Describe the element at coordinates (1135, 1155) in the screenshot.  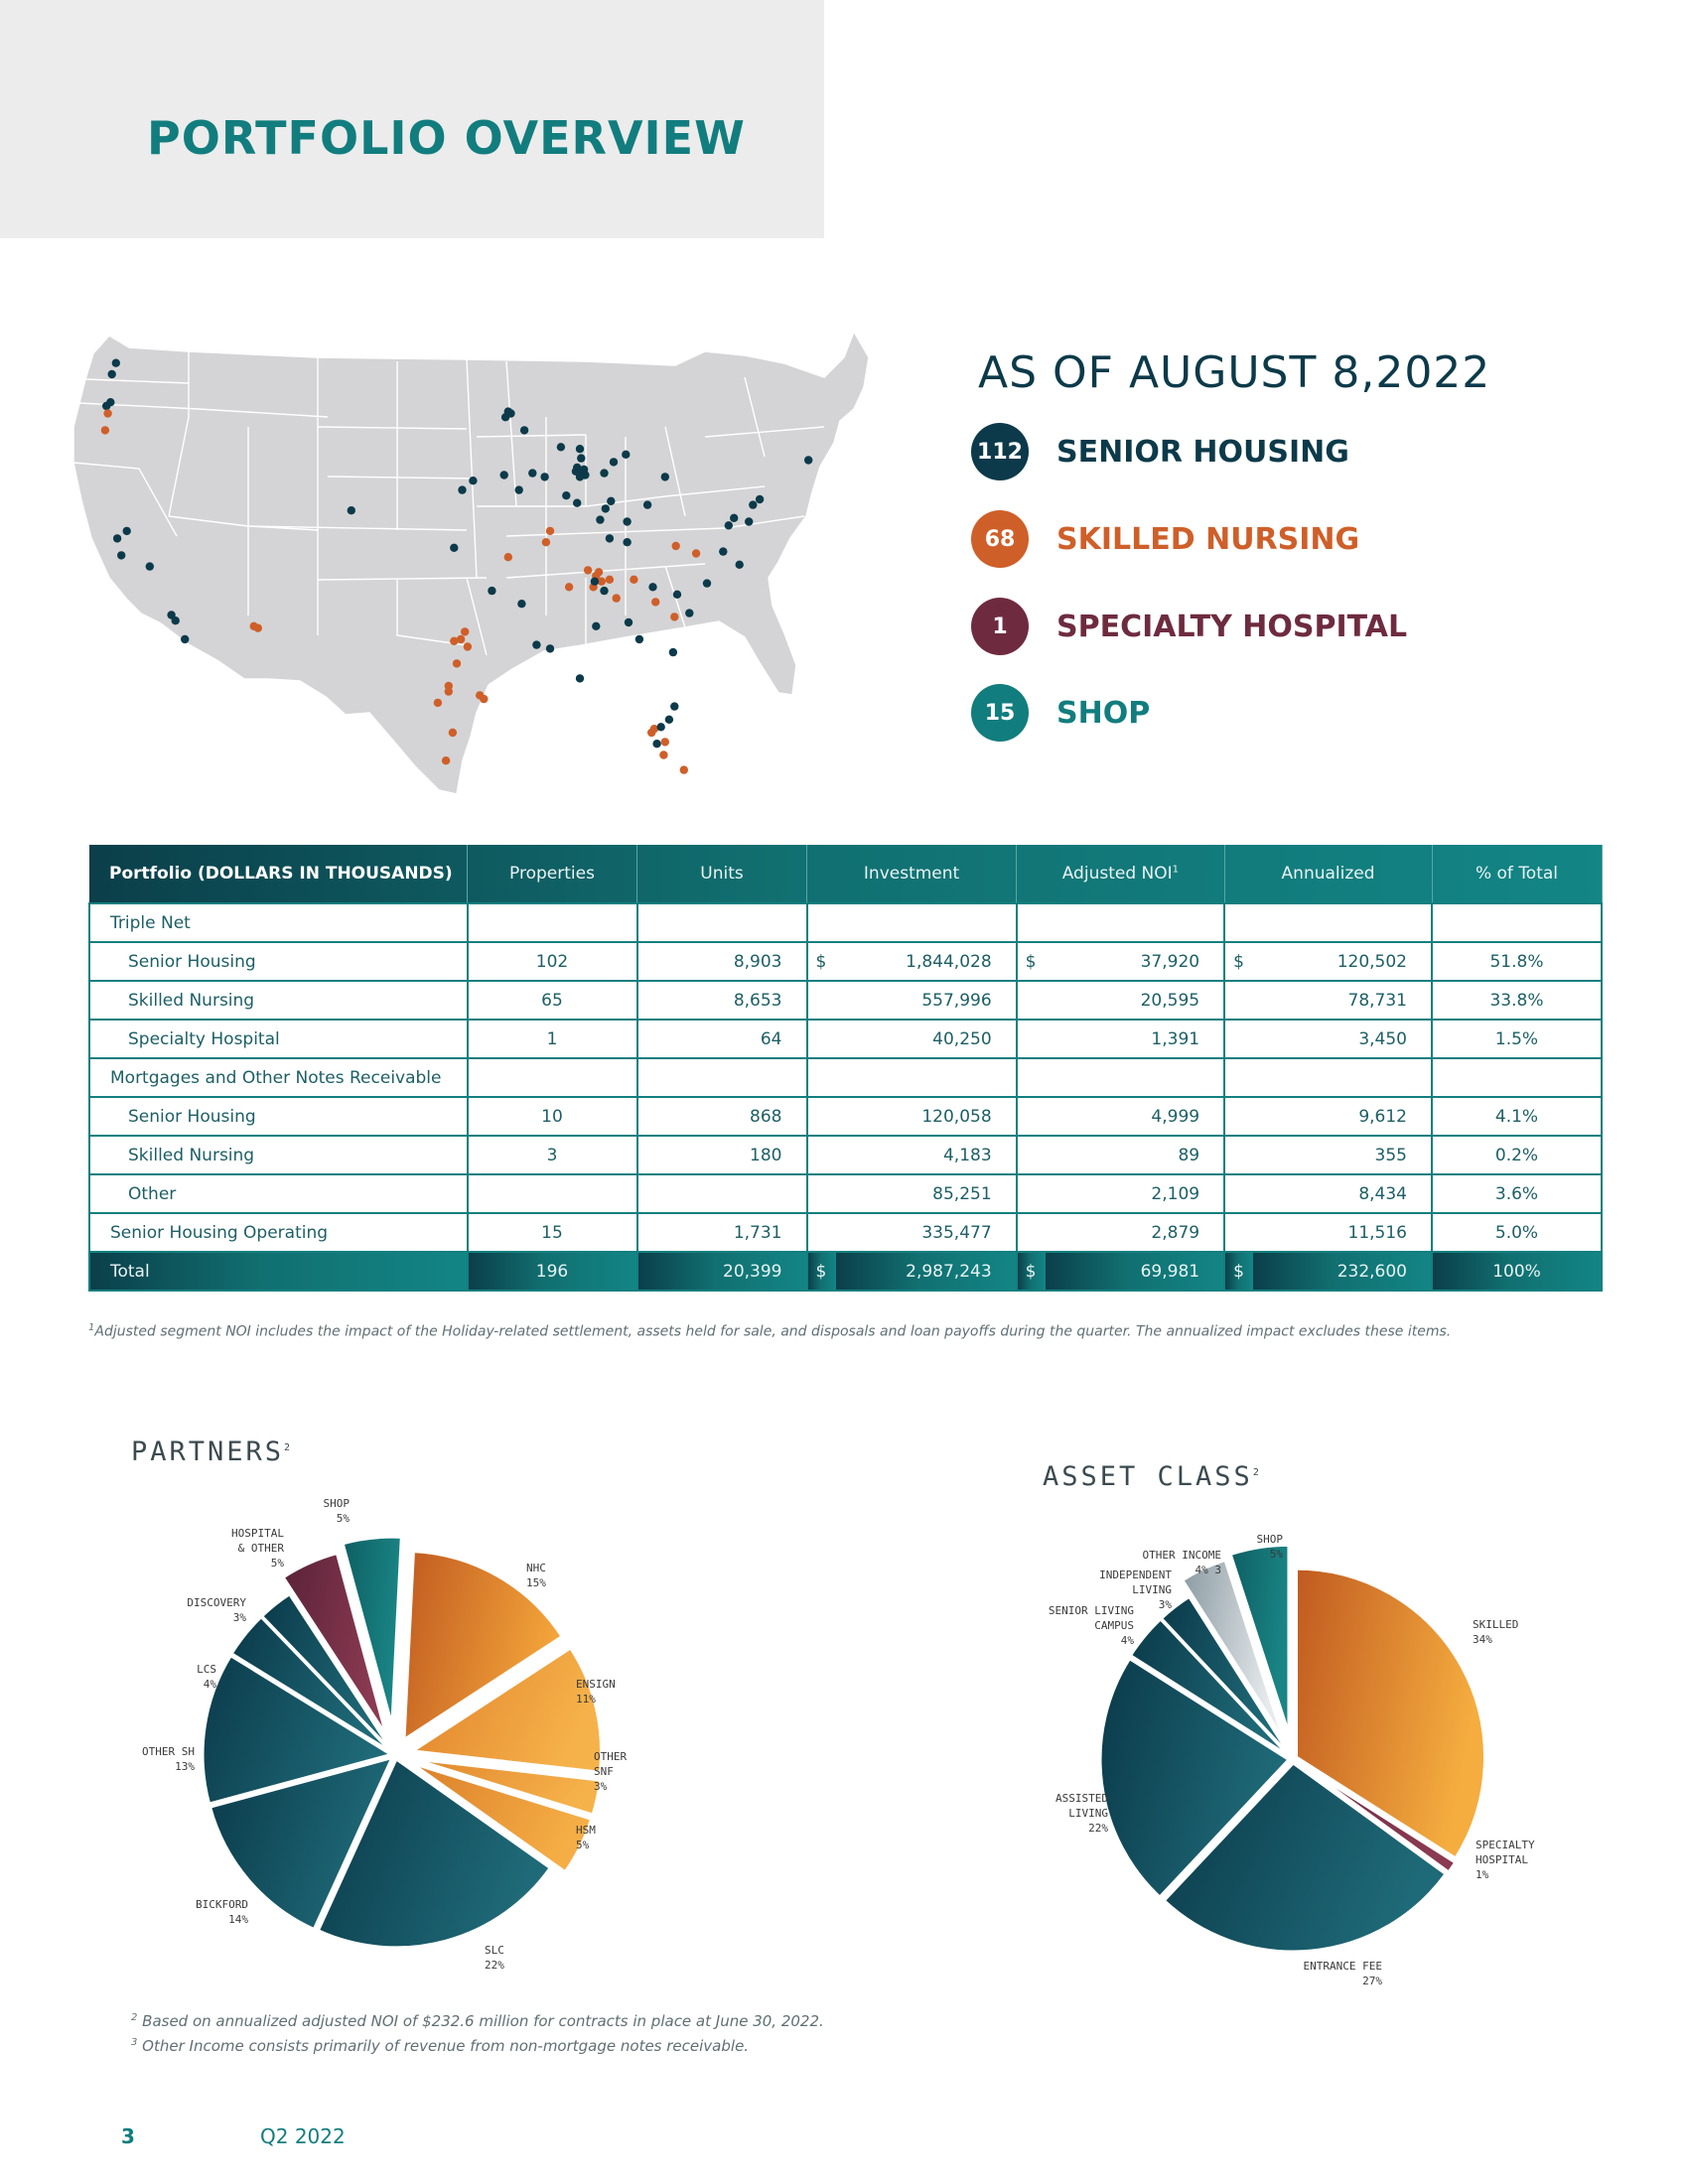
I see `cell-noi: 89` at that location.